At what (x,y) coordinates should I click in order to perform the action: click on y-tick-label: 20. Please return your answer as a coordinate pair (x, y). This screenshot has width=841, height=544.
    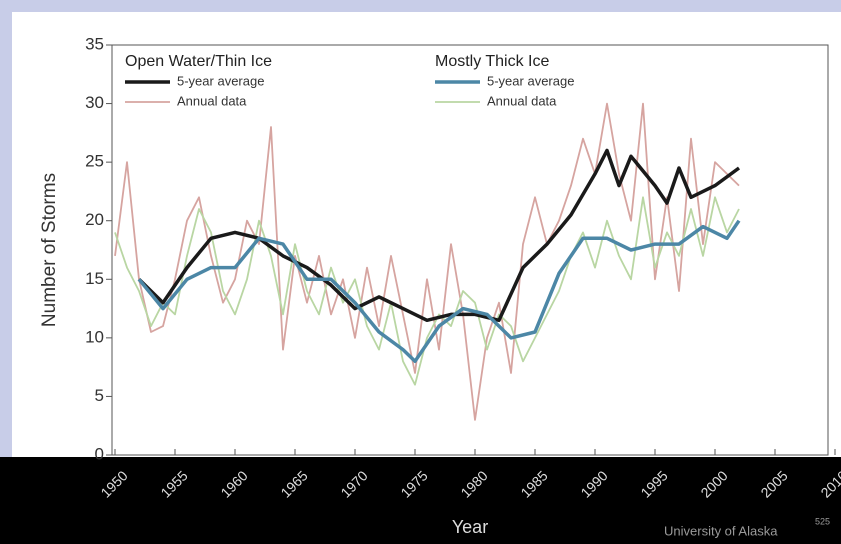
    Looking at the image, I should click on (94, 219).